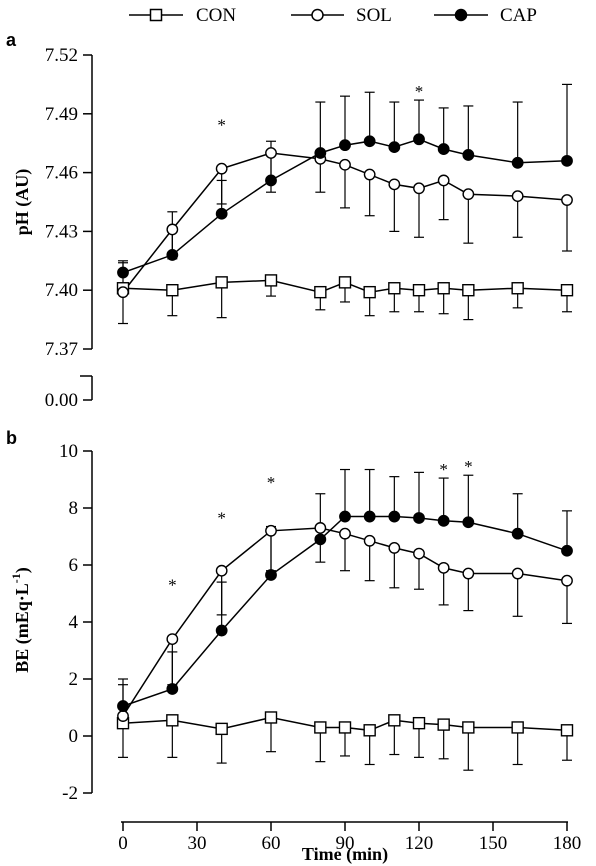  What do you see at coordinates (74, 565) in the screenshot?
I see `panel-b-ytick-label: 6` at bounding box center [74, 565].